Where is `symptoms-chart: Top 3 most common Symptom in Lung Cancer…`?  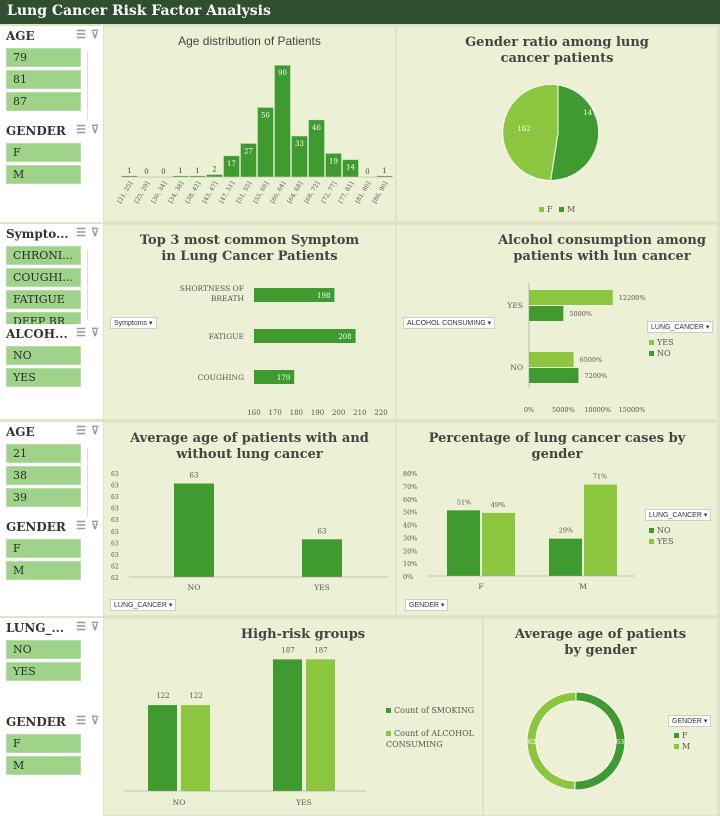
symptoms-chart: Top 3 most common Symptom in Lung Cancer… is located at coordinates (249, 322).